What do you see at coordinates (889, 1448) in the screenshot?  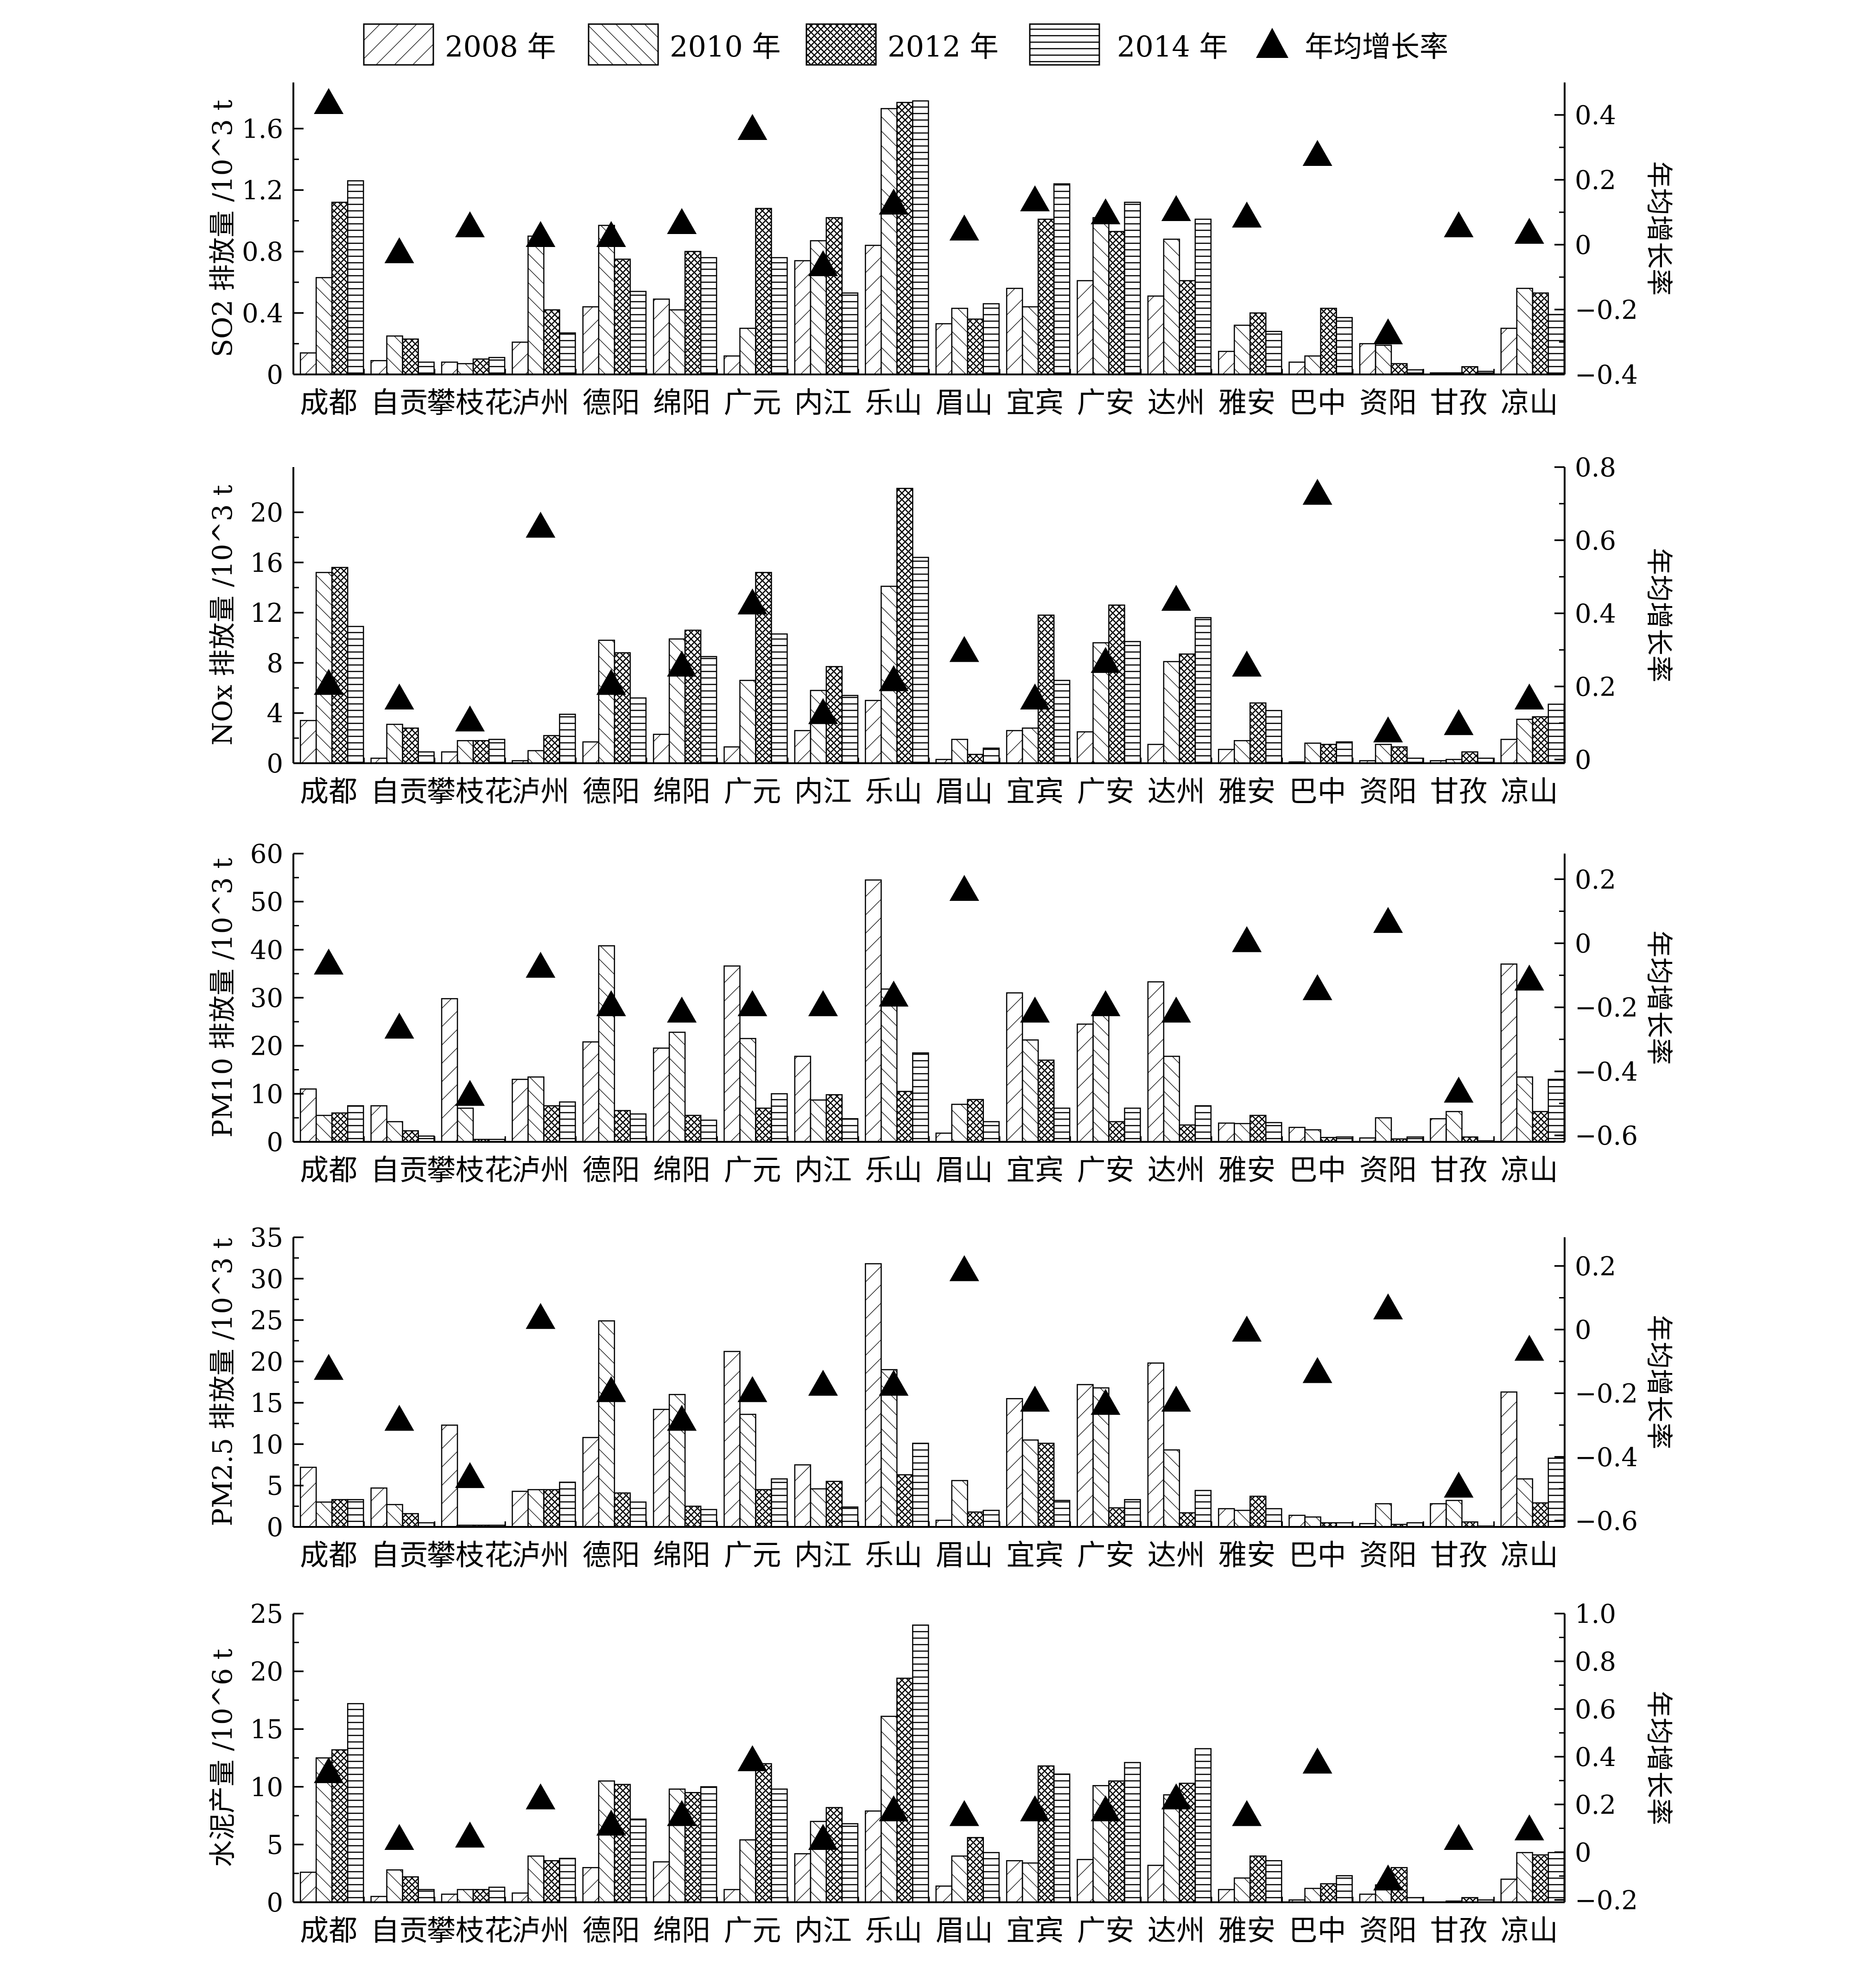 I see `bar-2010-乐山` at bounding box center [889, 1448].